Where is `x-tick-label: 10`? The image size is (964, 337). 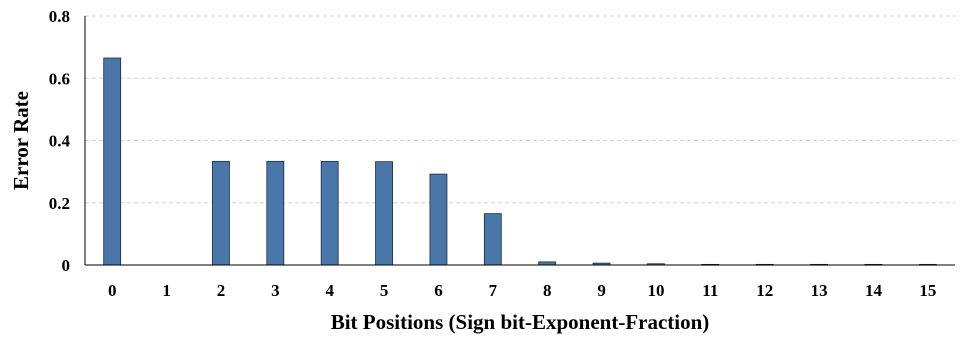
x-tick-label: 10 is located at coordinates (655, 290).